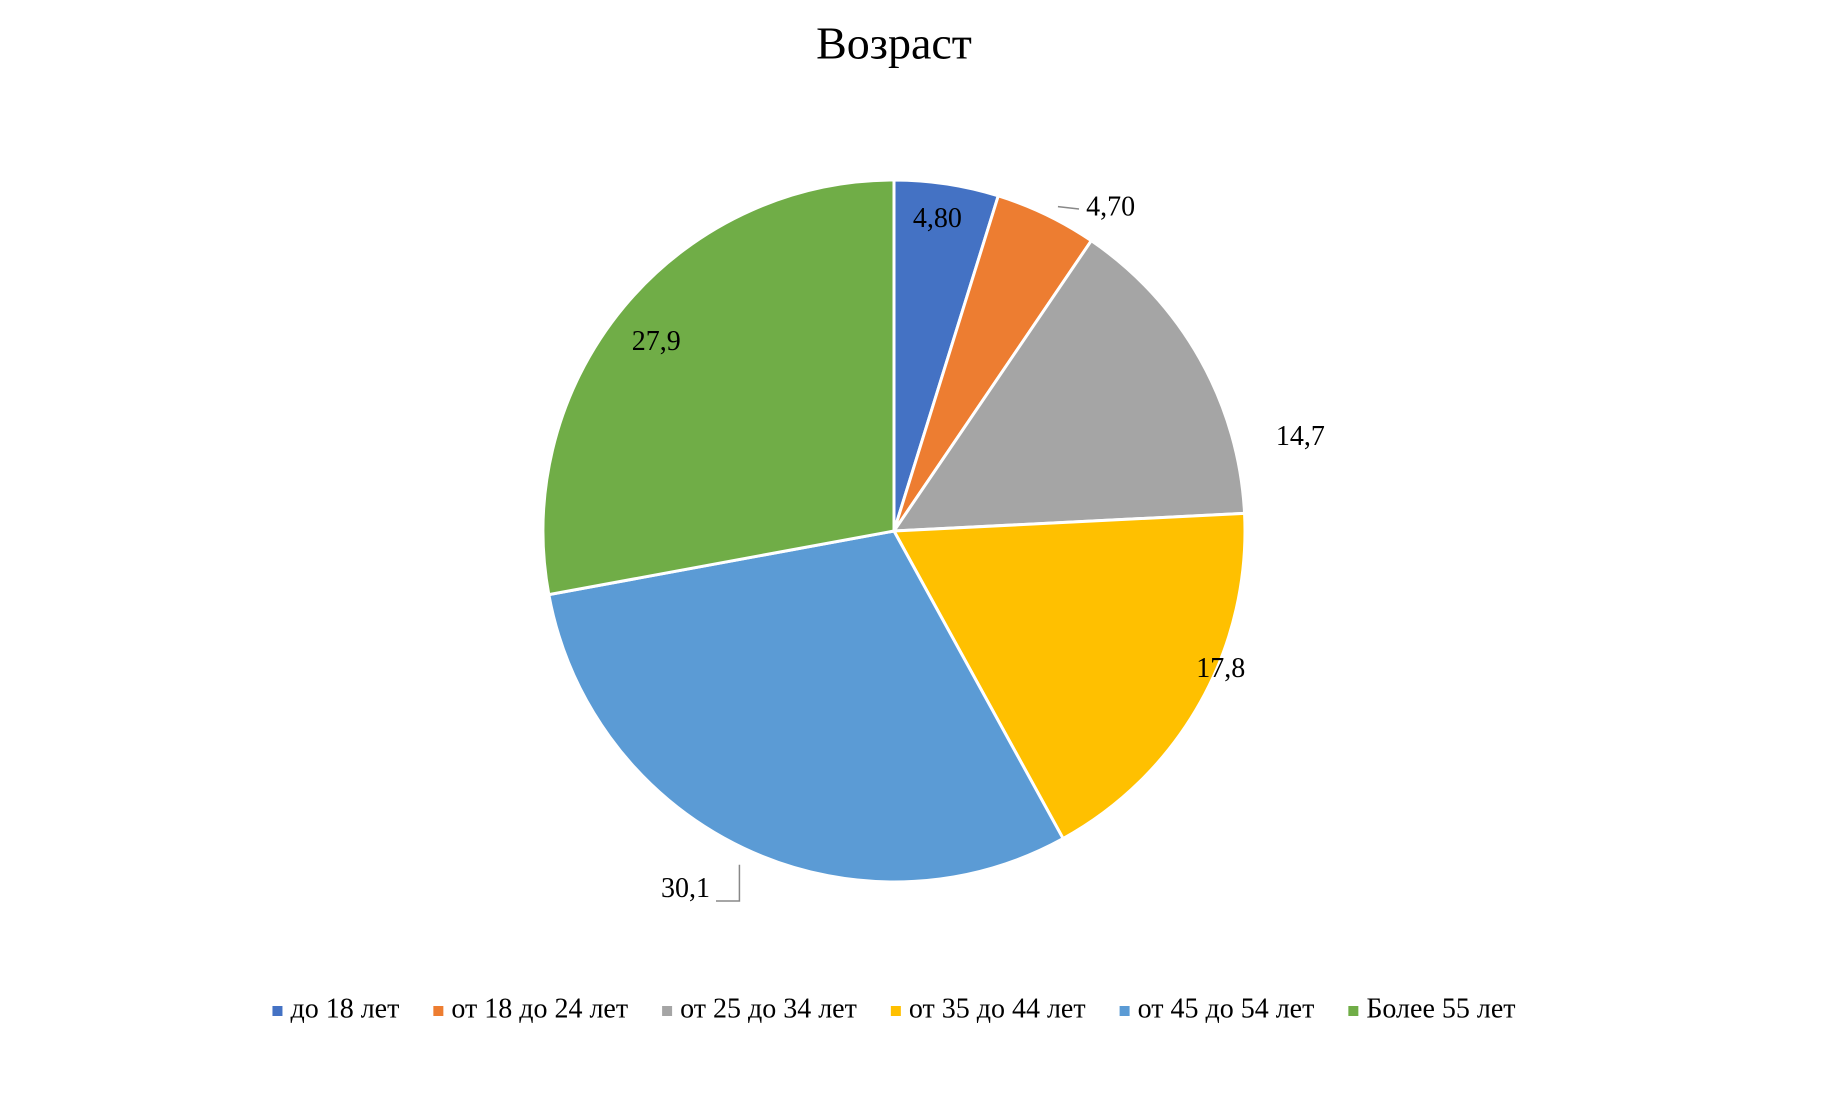 This screenshot has height=1103, width=1827. What do you see at coordinates (768, 1008) in the screenshot?
I see `legend-label: от 25 до 34 лет` at bounding box center [768, 1008].